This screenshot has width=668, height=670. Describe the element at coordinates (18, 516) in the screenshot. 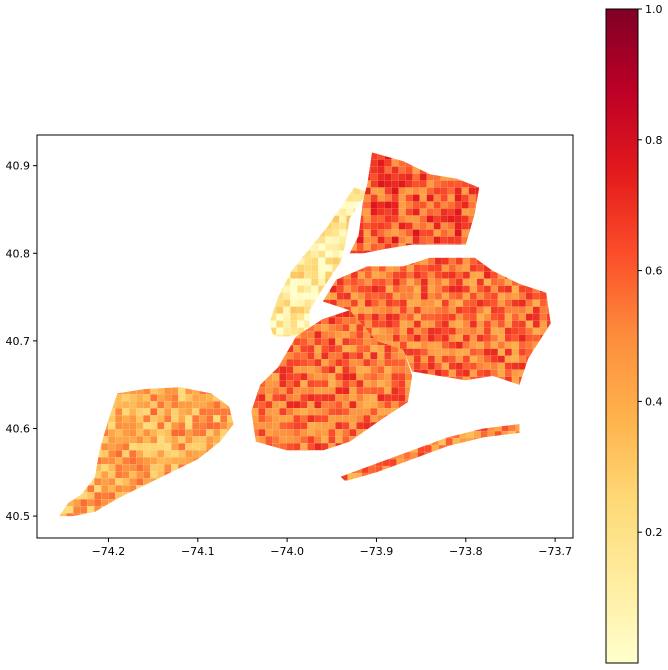

I see `y-tick-label: 40.5` at that location.